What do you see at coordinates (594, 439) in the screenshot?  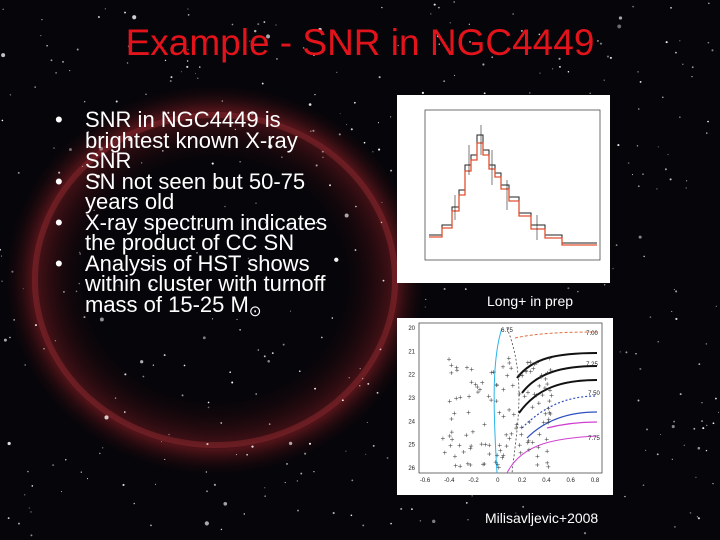 I see `isochrone-label: 7.75` at bounding box center [594, 439].